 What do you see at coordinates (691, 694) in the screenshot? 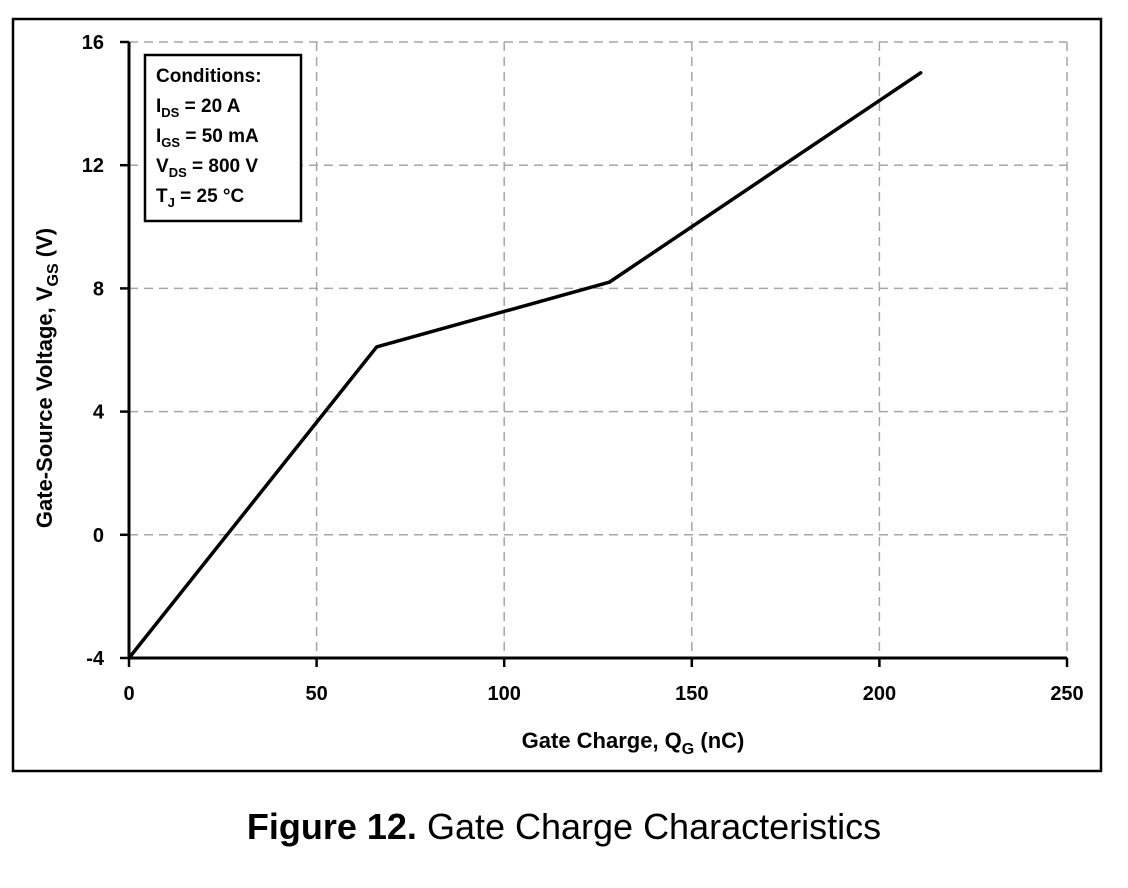
I see `x-tick-label: 150` at bounding box center [691, 694].